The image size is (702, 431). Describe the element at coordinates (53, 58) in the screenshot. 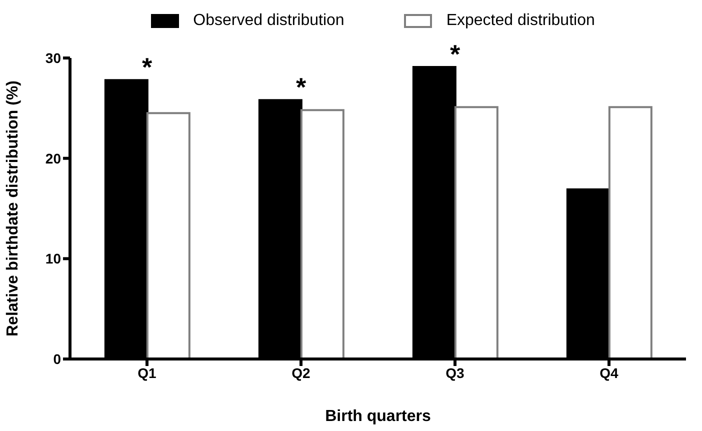

I see `y-tick-label: 30` at that location.